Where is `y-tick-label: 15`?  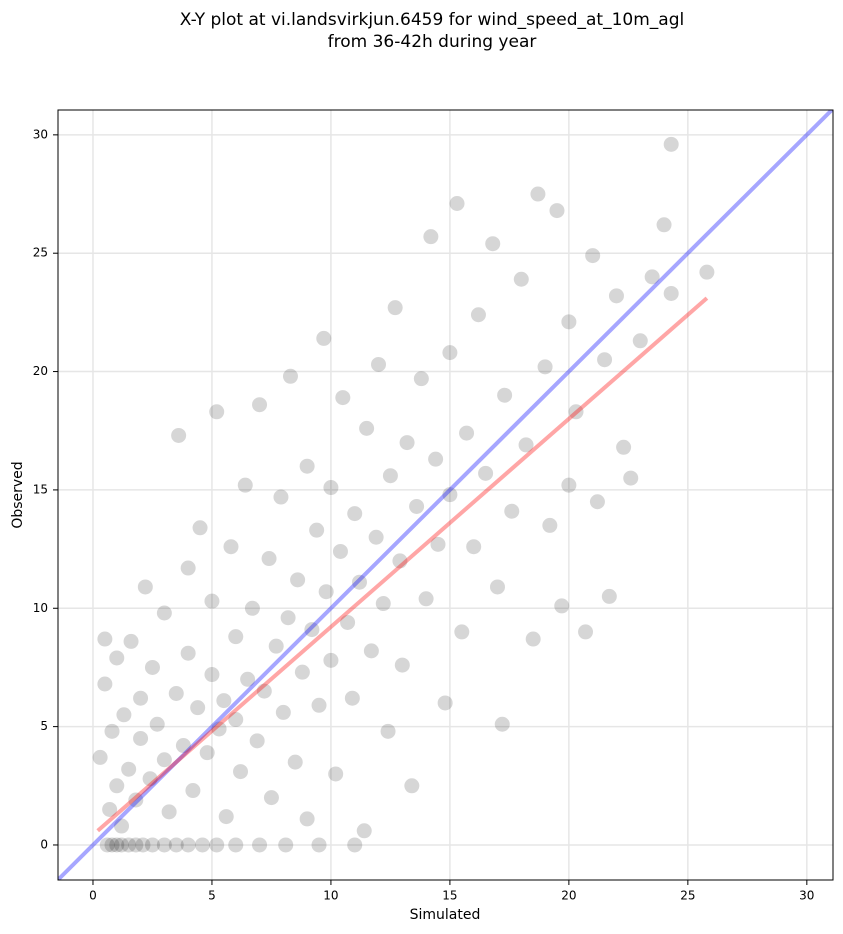
y-tick-label: 15 is located at coordinates (40, 489).